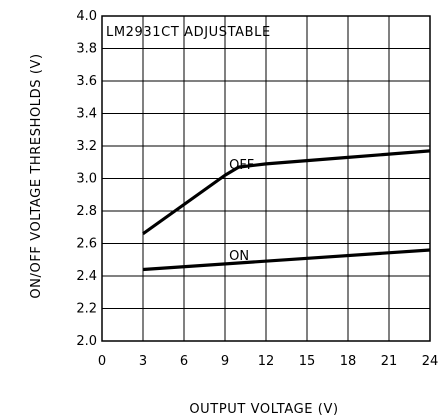 The width and height of the screenshot is (445, 420). What do you see at coordinates (102, 361) in the screenshot?
I see `x-tick-label: 0` at bounding box center [102, 361].